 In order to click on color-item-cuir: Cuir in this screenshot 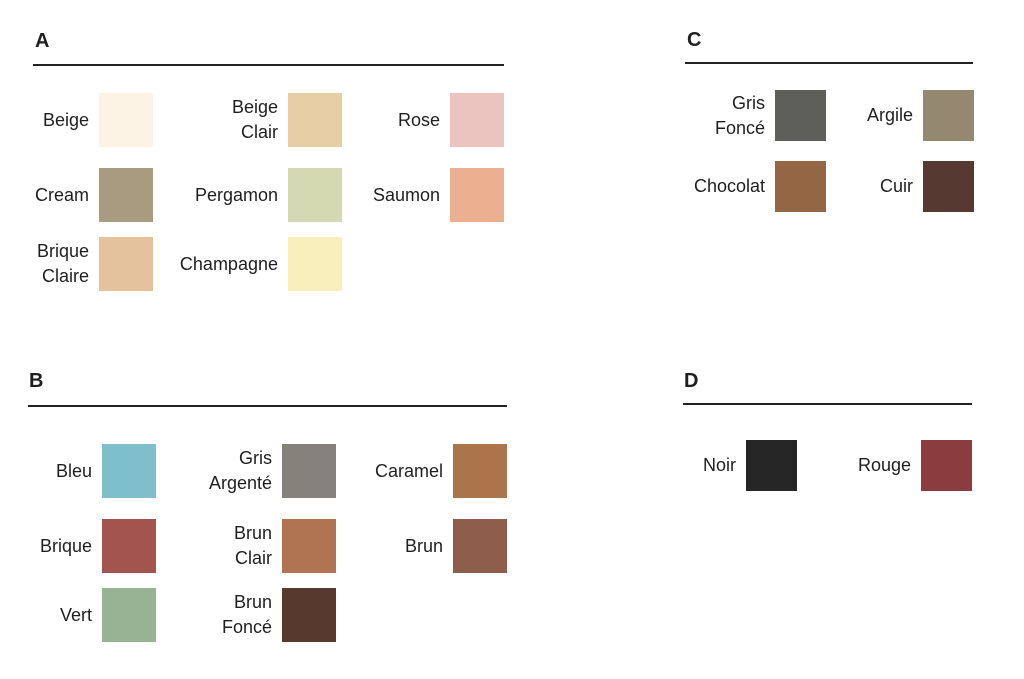, I will do `click(902, 186)`.